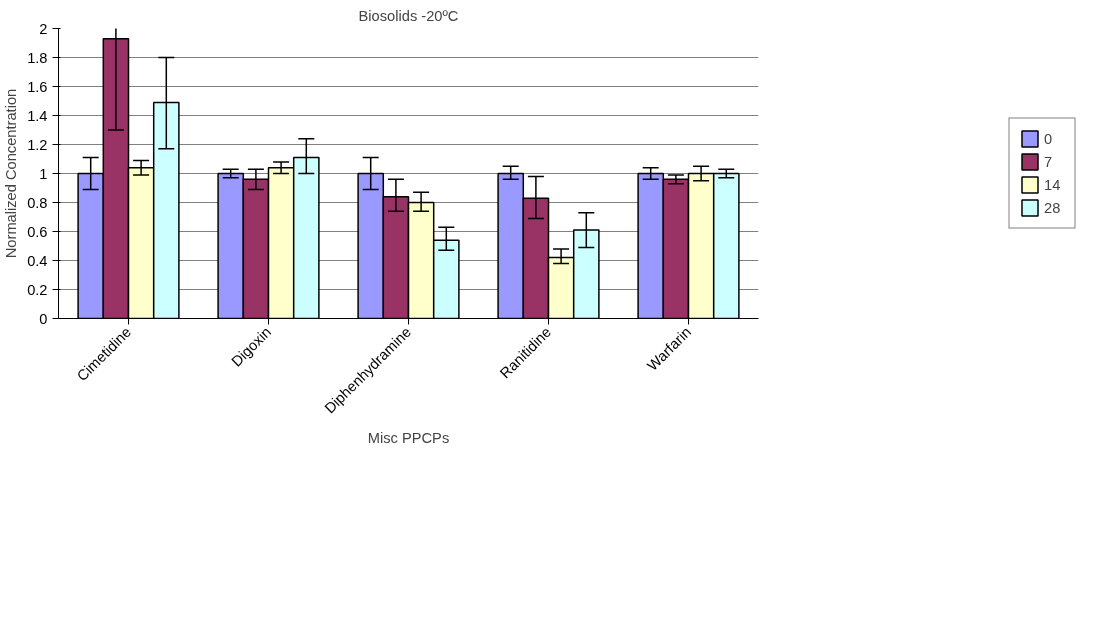 The width and height of the screenshot is (1115, 622). Describe the element at coordinates (37, 202) in the screenshot. I see `y-tick-label: 0.8` at that location.